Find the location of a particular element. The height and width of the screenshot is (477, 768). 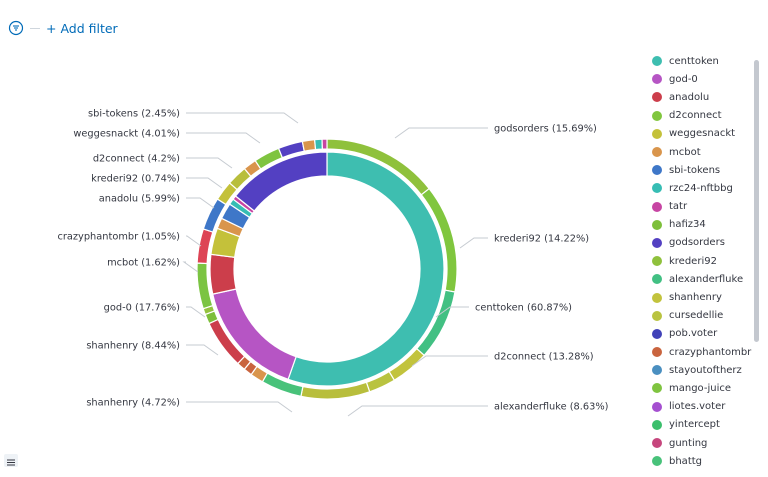

legend-label: centtoken is located at coordinates (694, 61).